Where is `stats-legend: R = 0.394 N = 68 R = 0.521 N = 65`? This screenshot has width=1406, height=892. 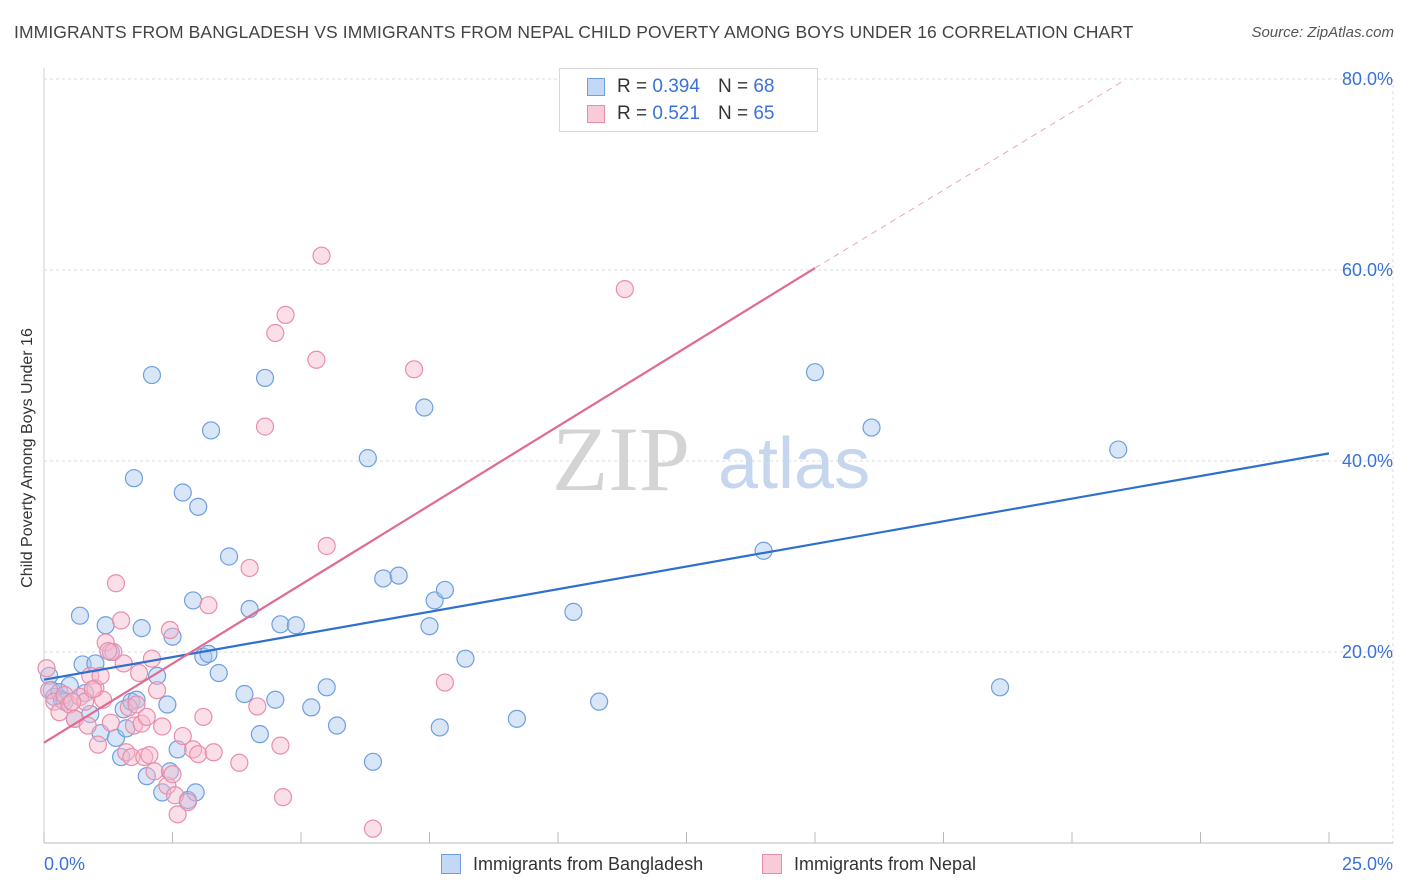 stats-legend: R = 0.394 N = 68 R = 0.521 N = 65 is located at coordinates (688, 100).